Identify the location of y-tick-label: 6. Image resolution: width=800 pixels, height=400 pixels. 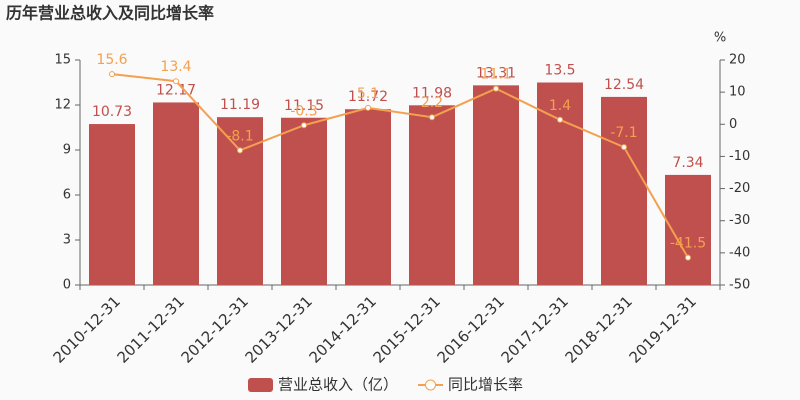
(67, 195).